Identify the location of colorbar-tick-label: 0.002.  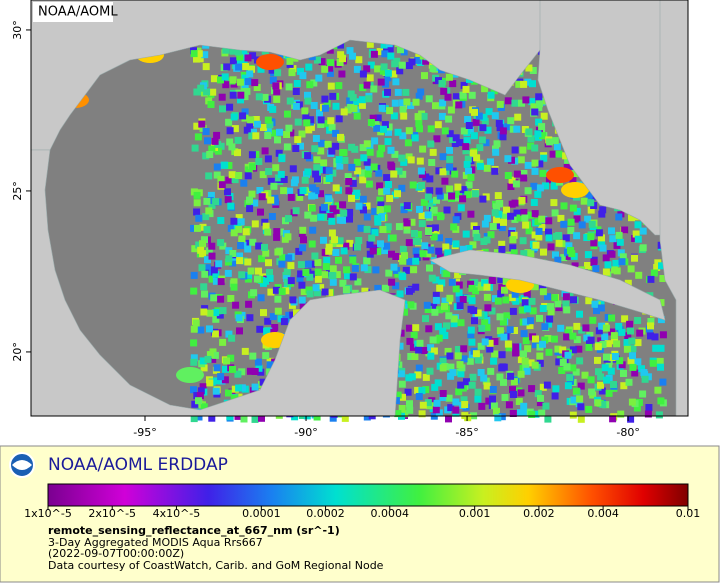
(539, 513).